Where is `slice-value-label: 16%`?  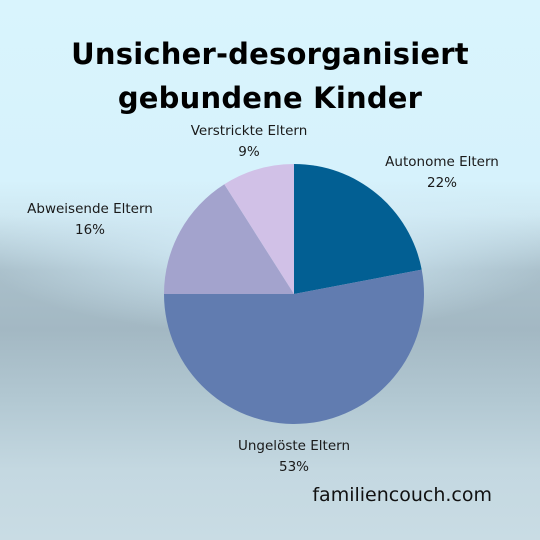
slice-value-label: 16% is located at coordinates (90, 230).